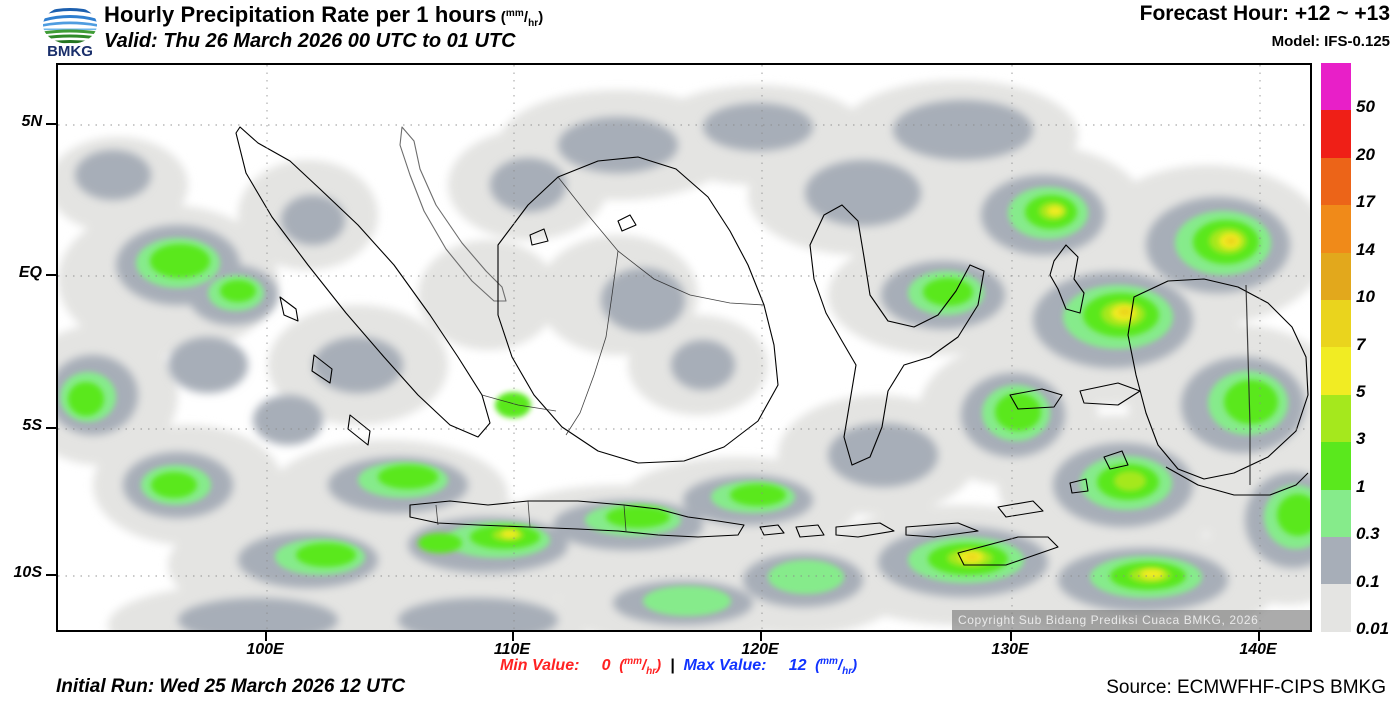 The height and width of the screenshot is (709, 1400). Describe the element at coordinates (27, 572) in the screenshot. I see `y-tick-label-10s: 10S` at that location.